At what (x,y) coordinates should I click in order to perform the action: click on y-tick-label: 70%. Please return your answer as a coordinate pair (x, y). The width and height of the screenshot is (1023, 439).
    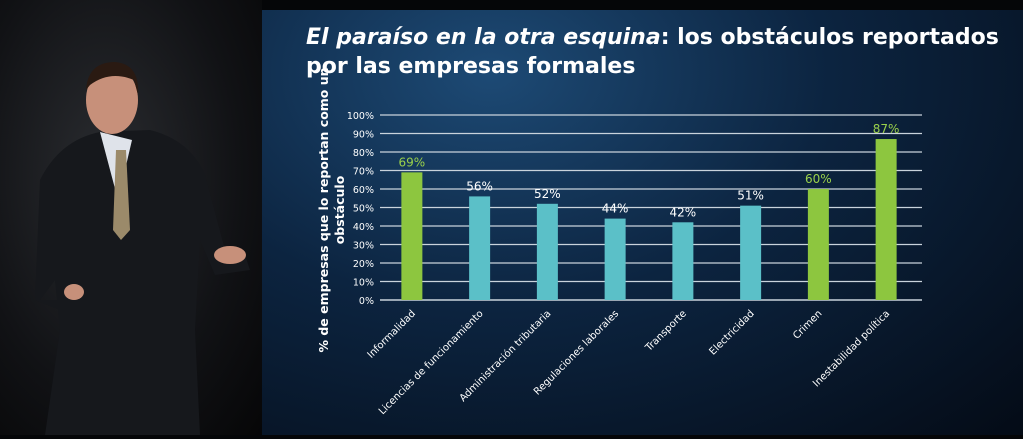
    Looking at the image, I should click on (363, 172).